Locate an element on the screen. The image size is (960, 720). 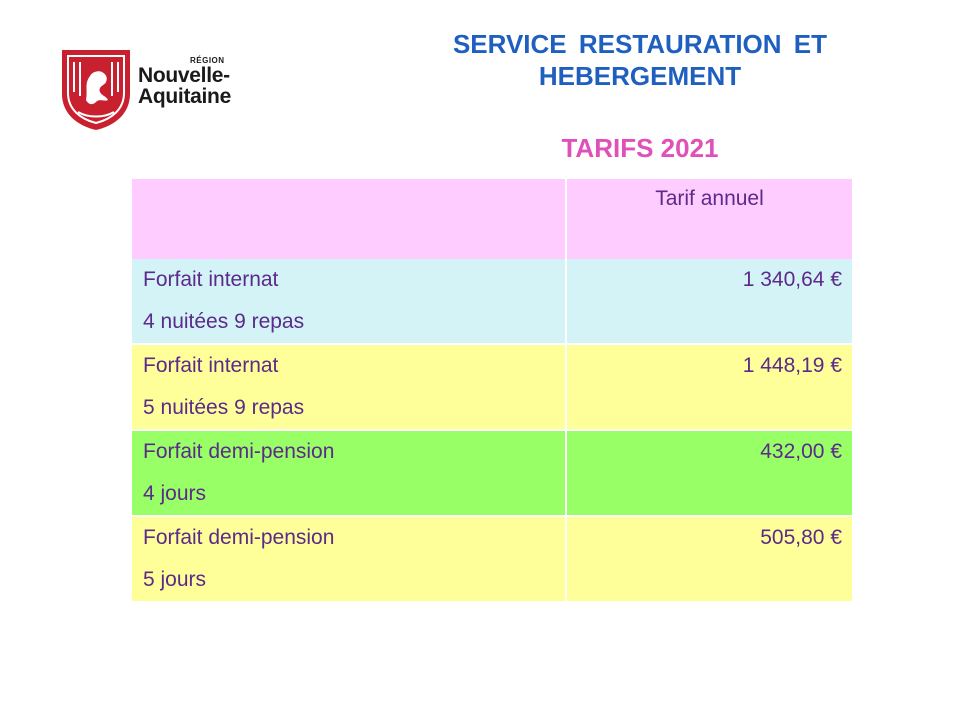
region-shield-icon is located at coordinates (96, 90).